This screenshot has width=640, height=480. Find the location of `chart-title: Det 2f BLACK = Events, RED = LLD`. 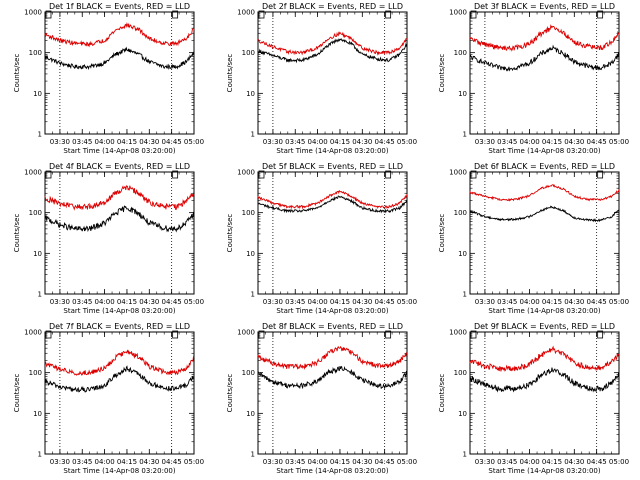

chart-title: Det 2f BLACK = Events, RED = LLD is located at coordinates (332, 6).